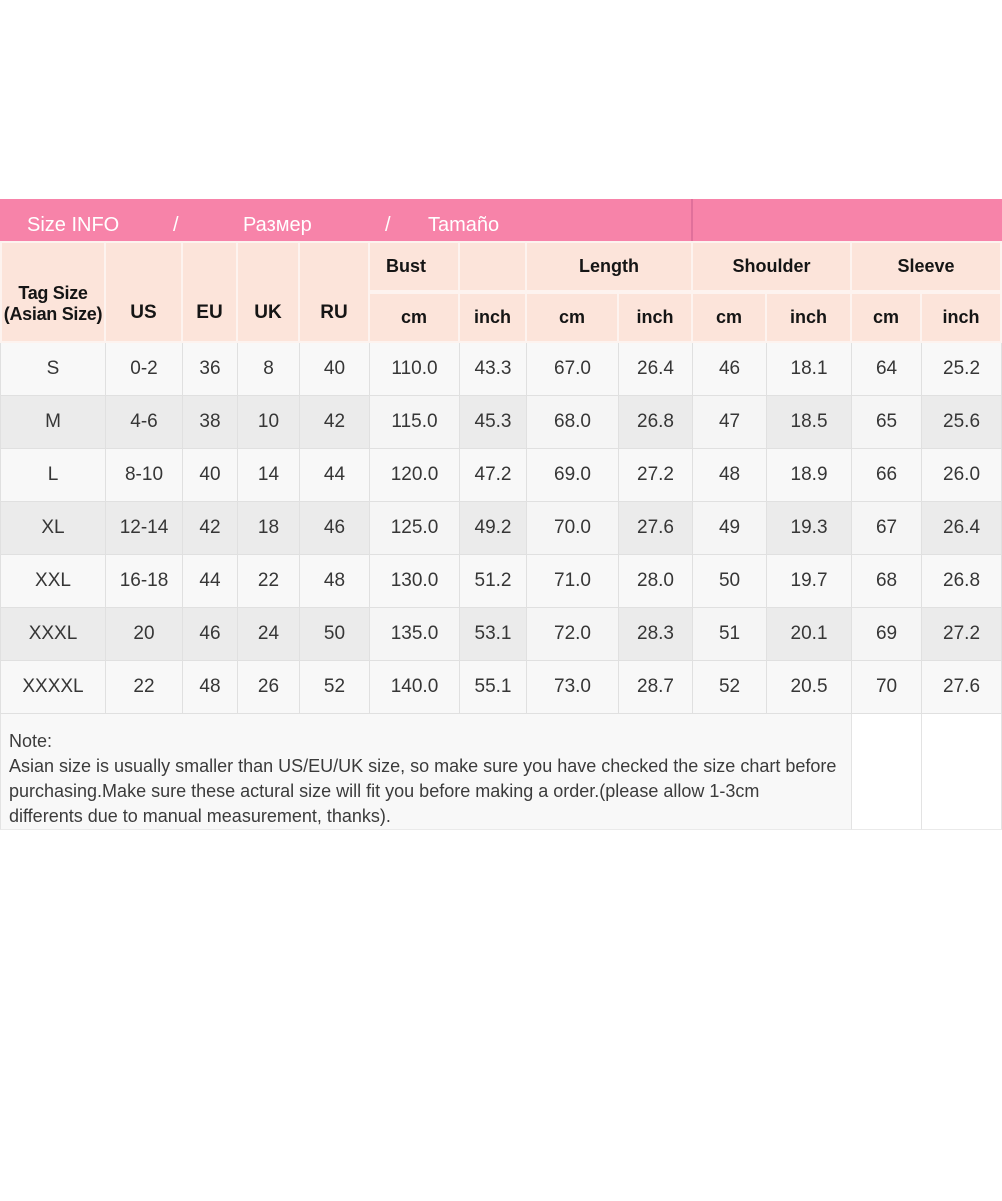  Describe the element at coordinates (962, 422) in the screenshot. I see `cell-sleeve-inch: 25.6` at that location.